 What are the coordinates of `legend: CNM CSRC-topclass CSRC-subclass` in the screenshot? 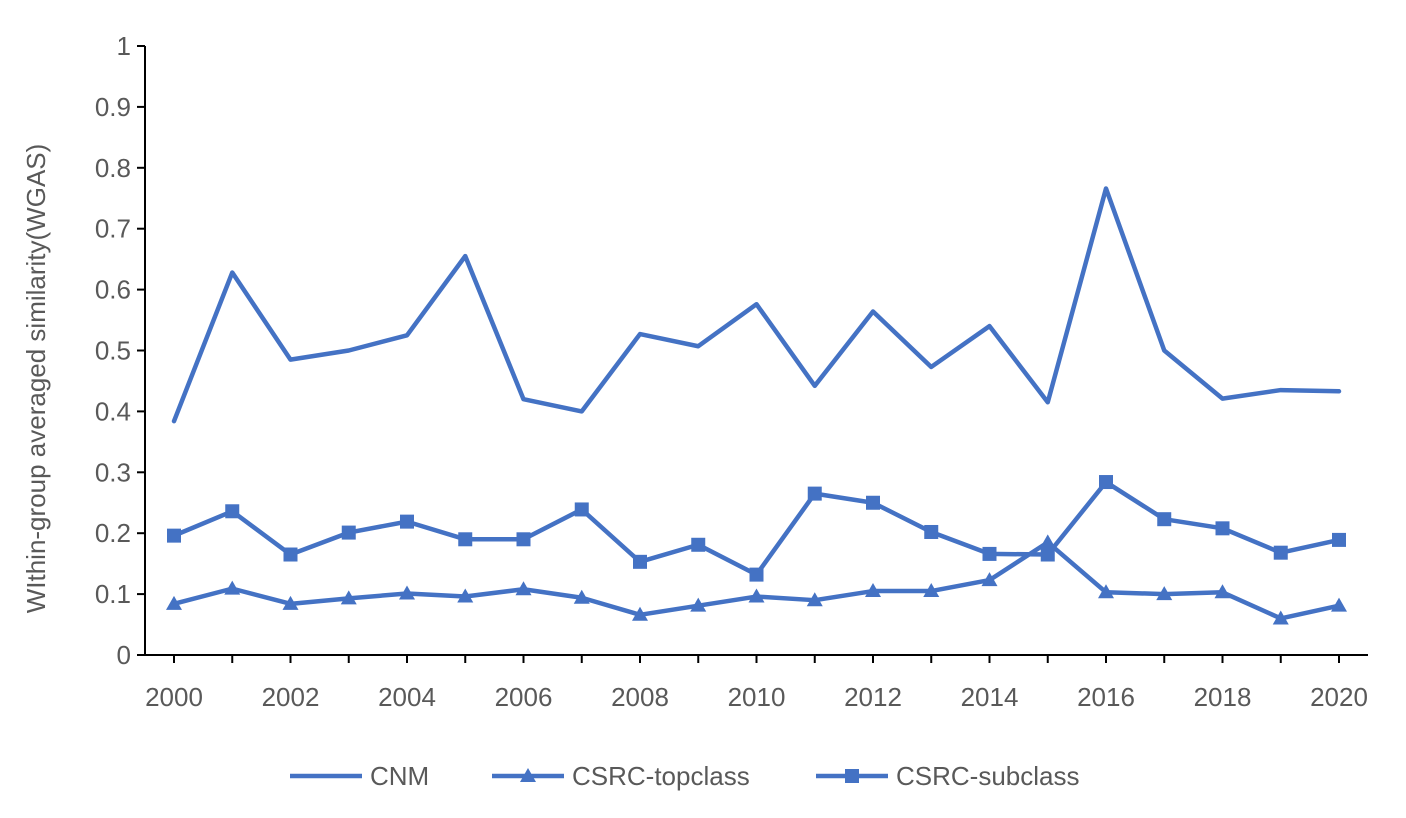 It's located at (685, 776).